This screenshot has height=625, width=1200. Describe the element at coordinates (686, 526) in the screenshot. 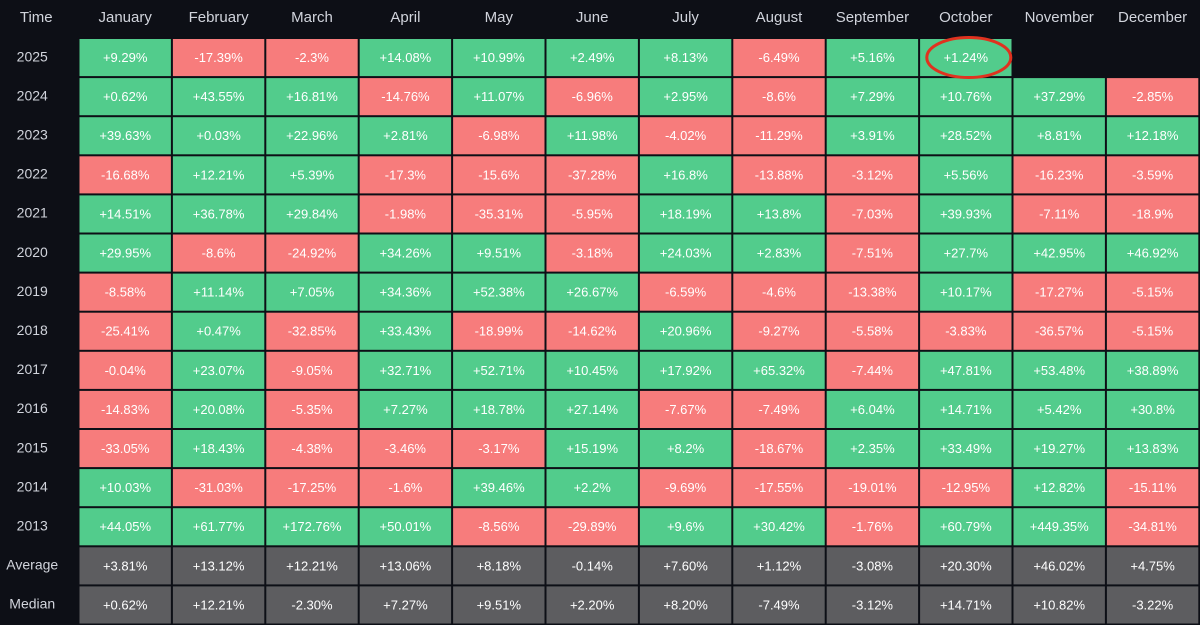

I see `cell-value: +9.6%` at that location.